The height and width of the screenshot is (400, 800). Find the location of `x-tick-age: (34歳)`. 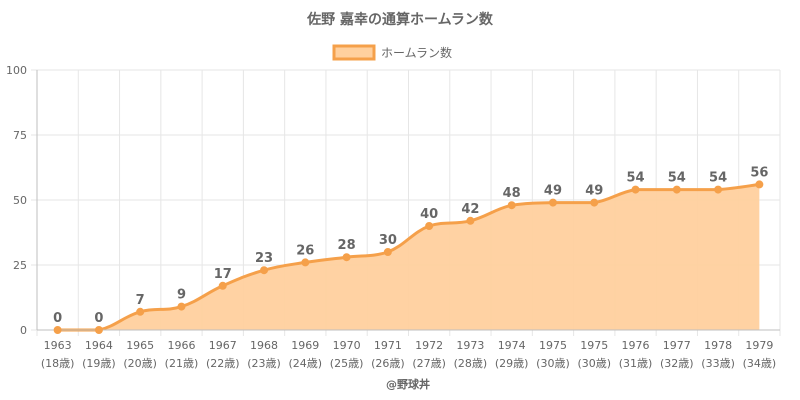

x-tick-age: (34歳) is located at coordinates (760, 363).